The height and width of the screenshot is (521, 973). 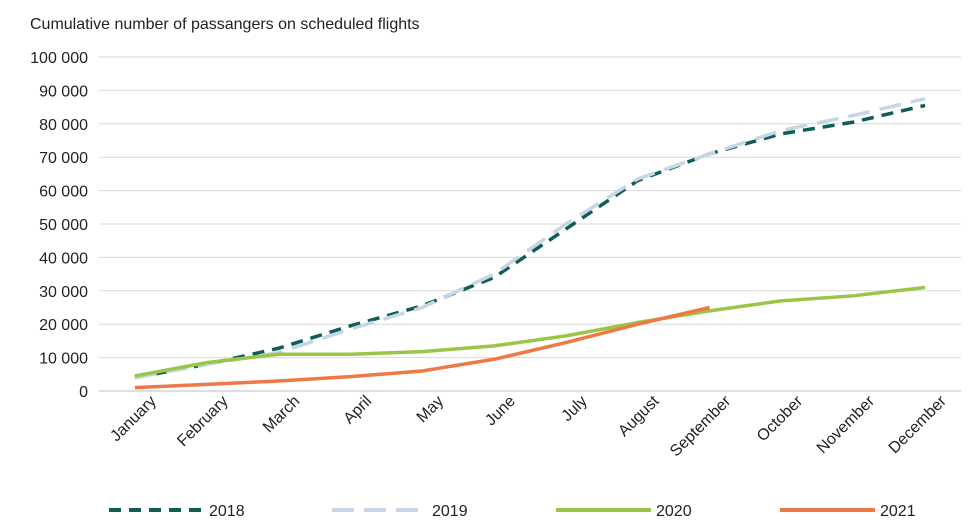 I want to click on x-tick-label: November, so click(x=846, y=424).